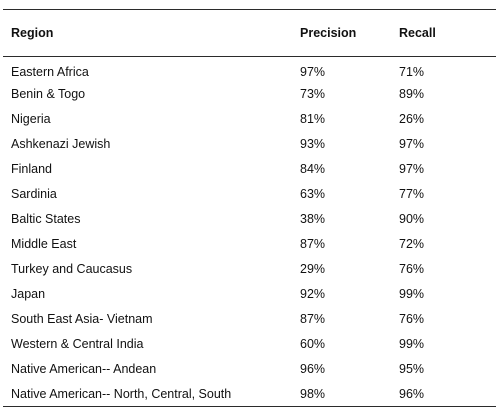  I want to click on cell-region: Ashkenazi Jewish, so click(61, 144).